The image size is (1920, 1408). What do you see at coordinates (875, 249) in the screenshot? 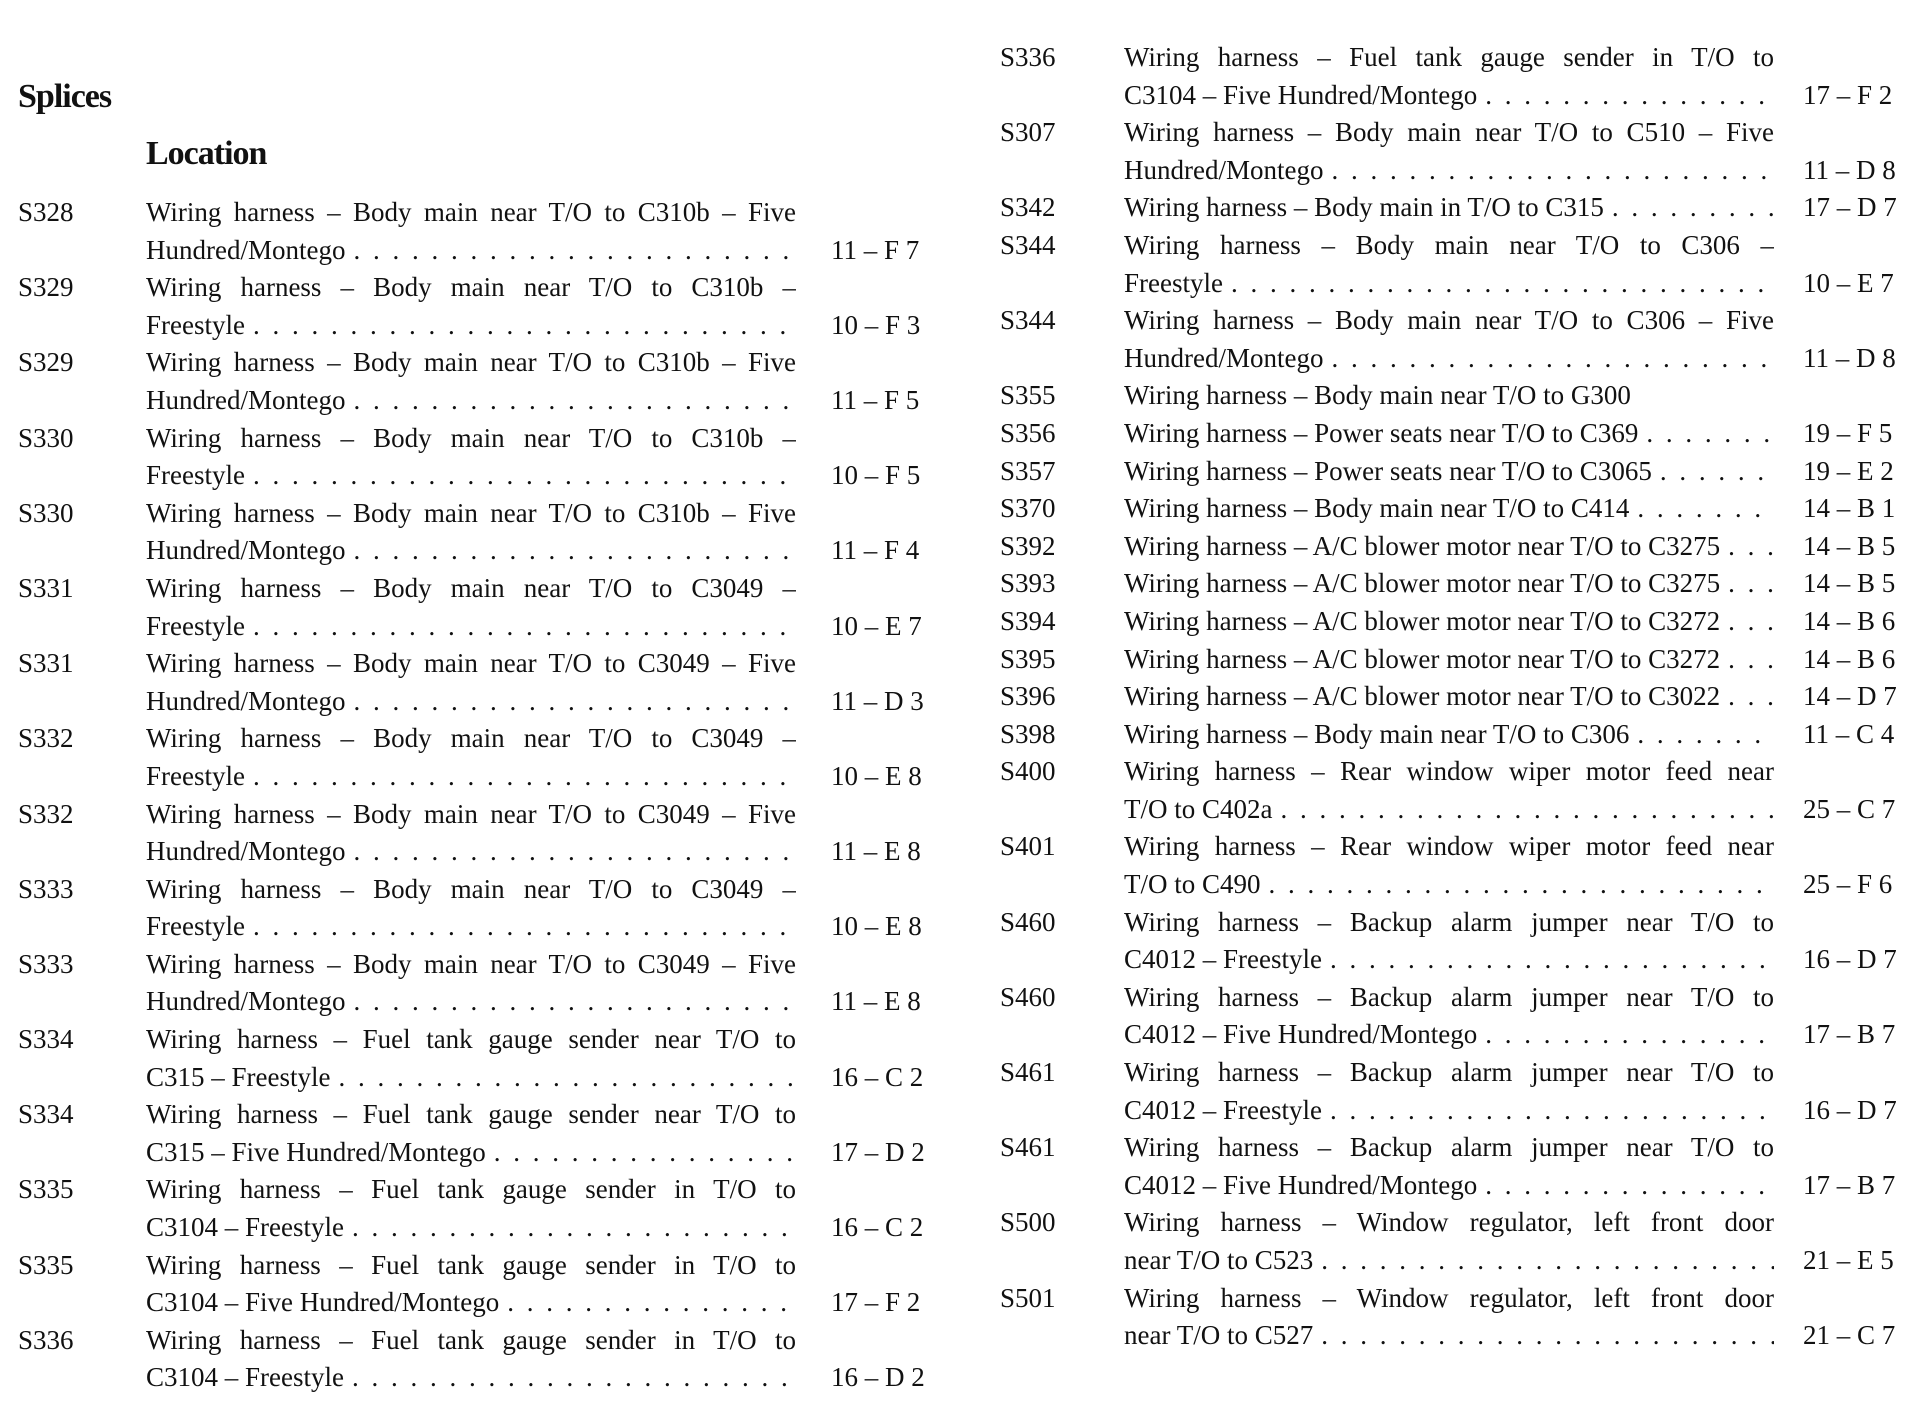
I see `grid-location: 11 – F 7` at bounding box center [875, 249].